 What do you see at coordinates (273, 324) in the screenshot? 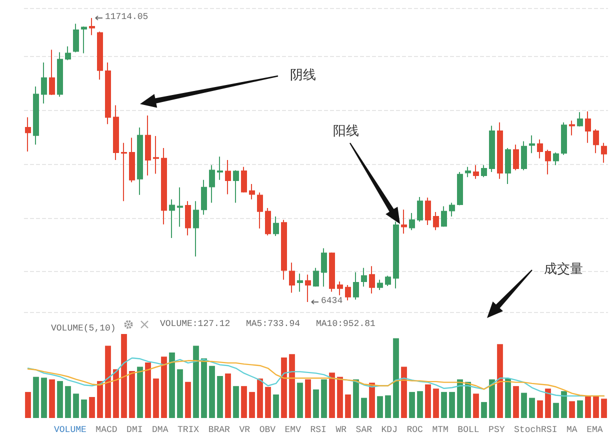
I see `text: MA5:733.94` at bounding box center [273, 324].